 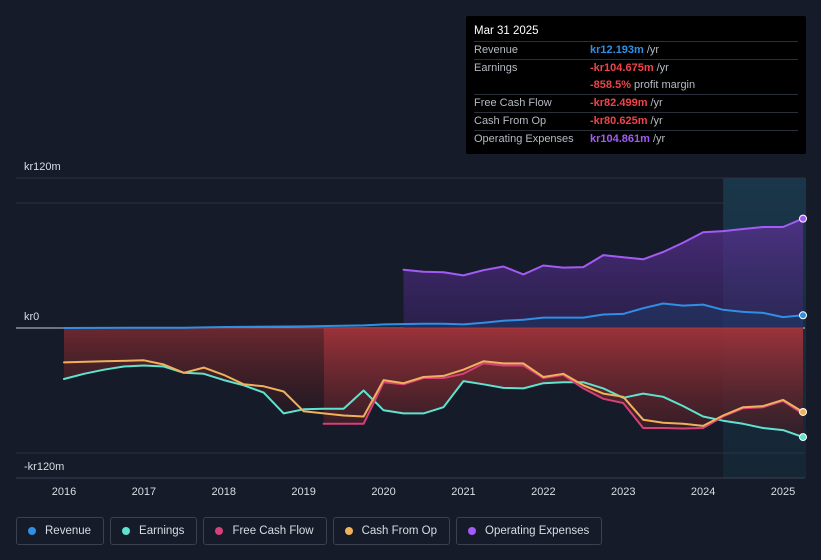 I want to click on tooltip-row-profit-margin: -858.5% profit margin, so click(x=636, y=85).